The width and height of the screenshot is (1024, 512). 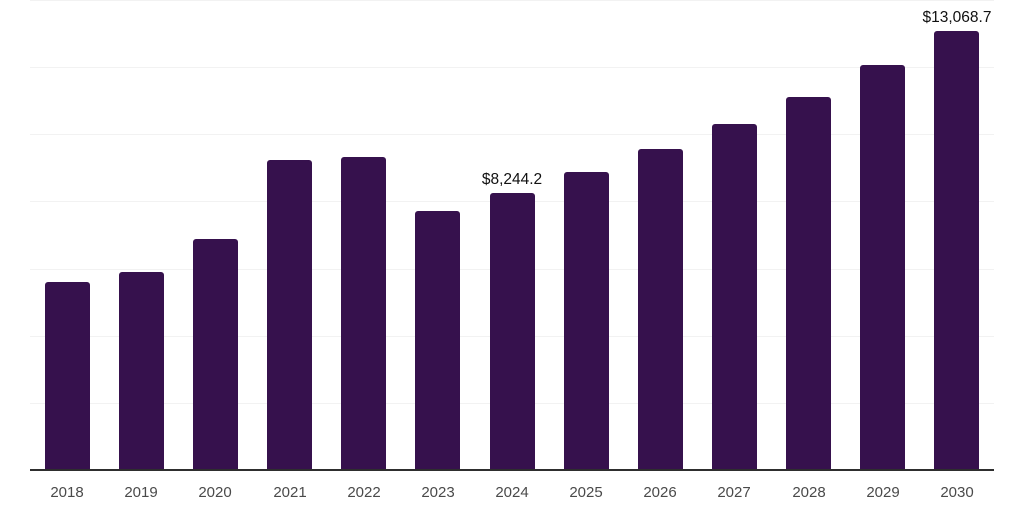 I want to click on x-tick-label-2026: 2026, so click(x=660, y=492).